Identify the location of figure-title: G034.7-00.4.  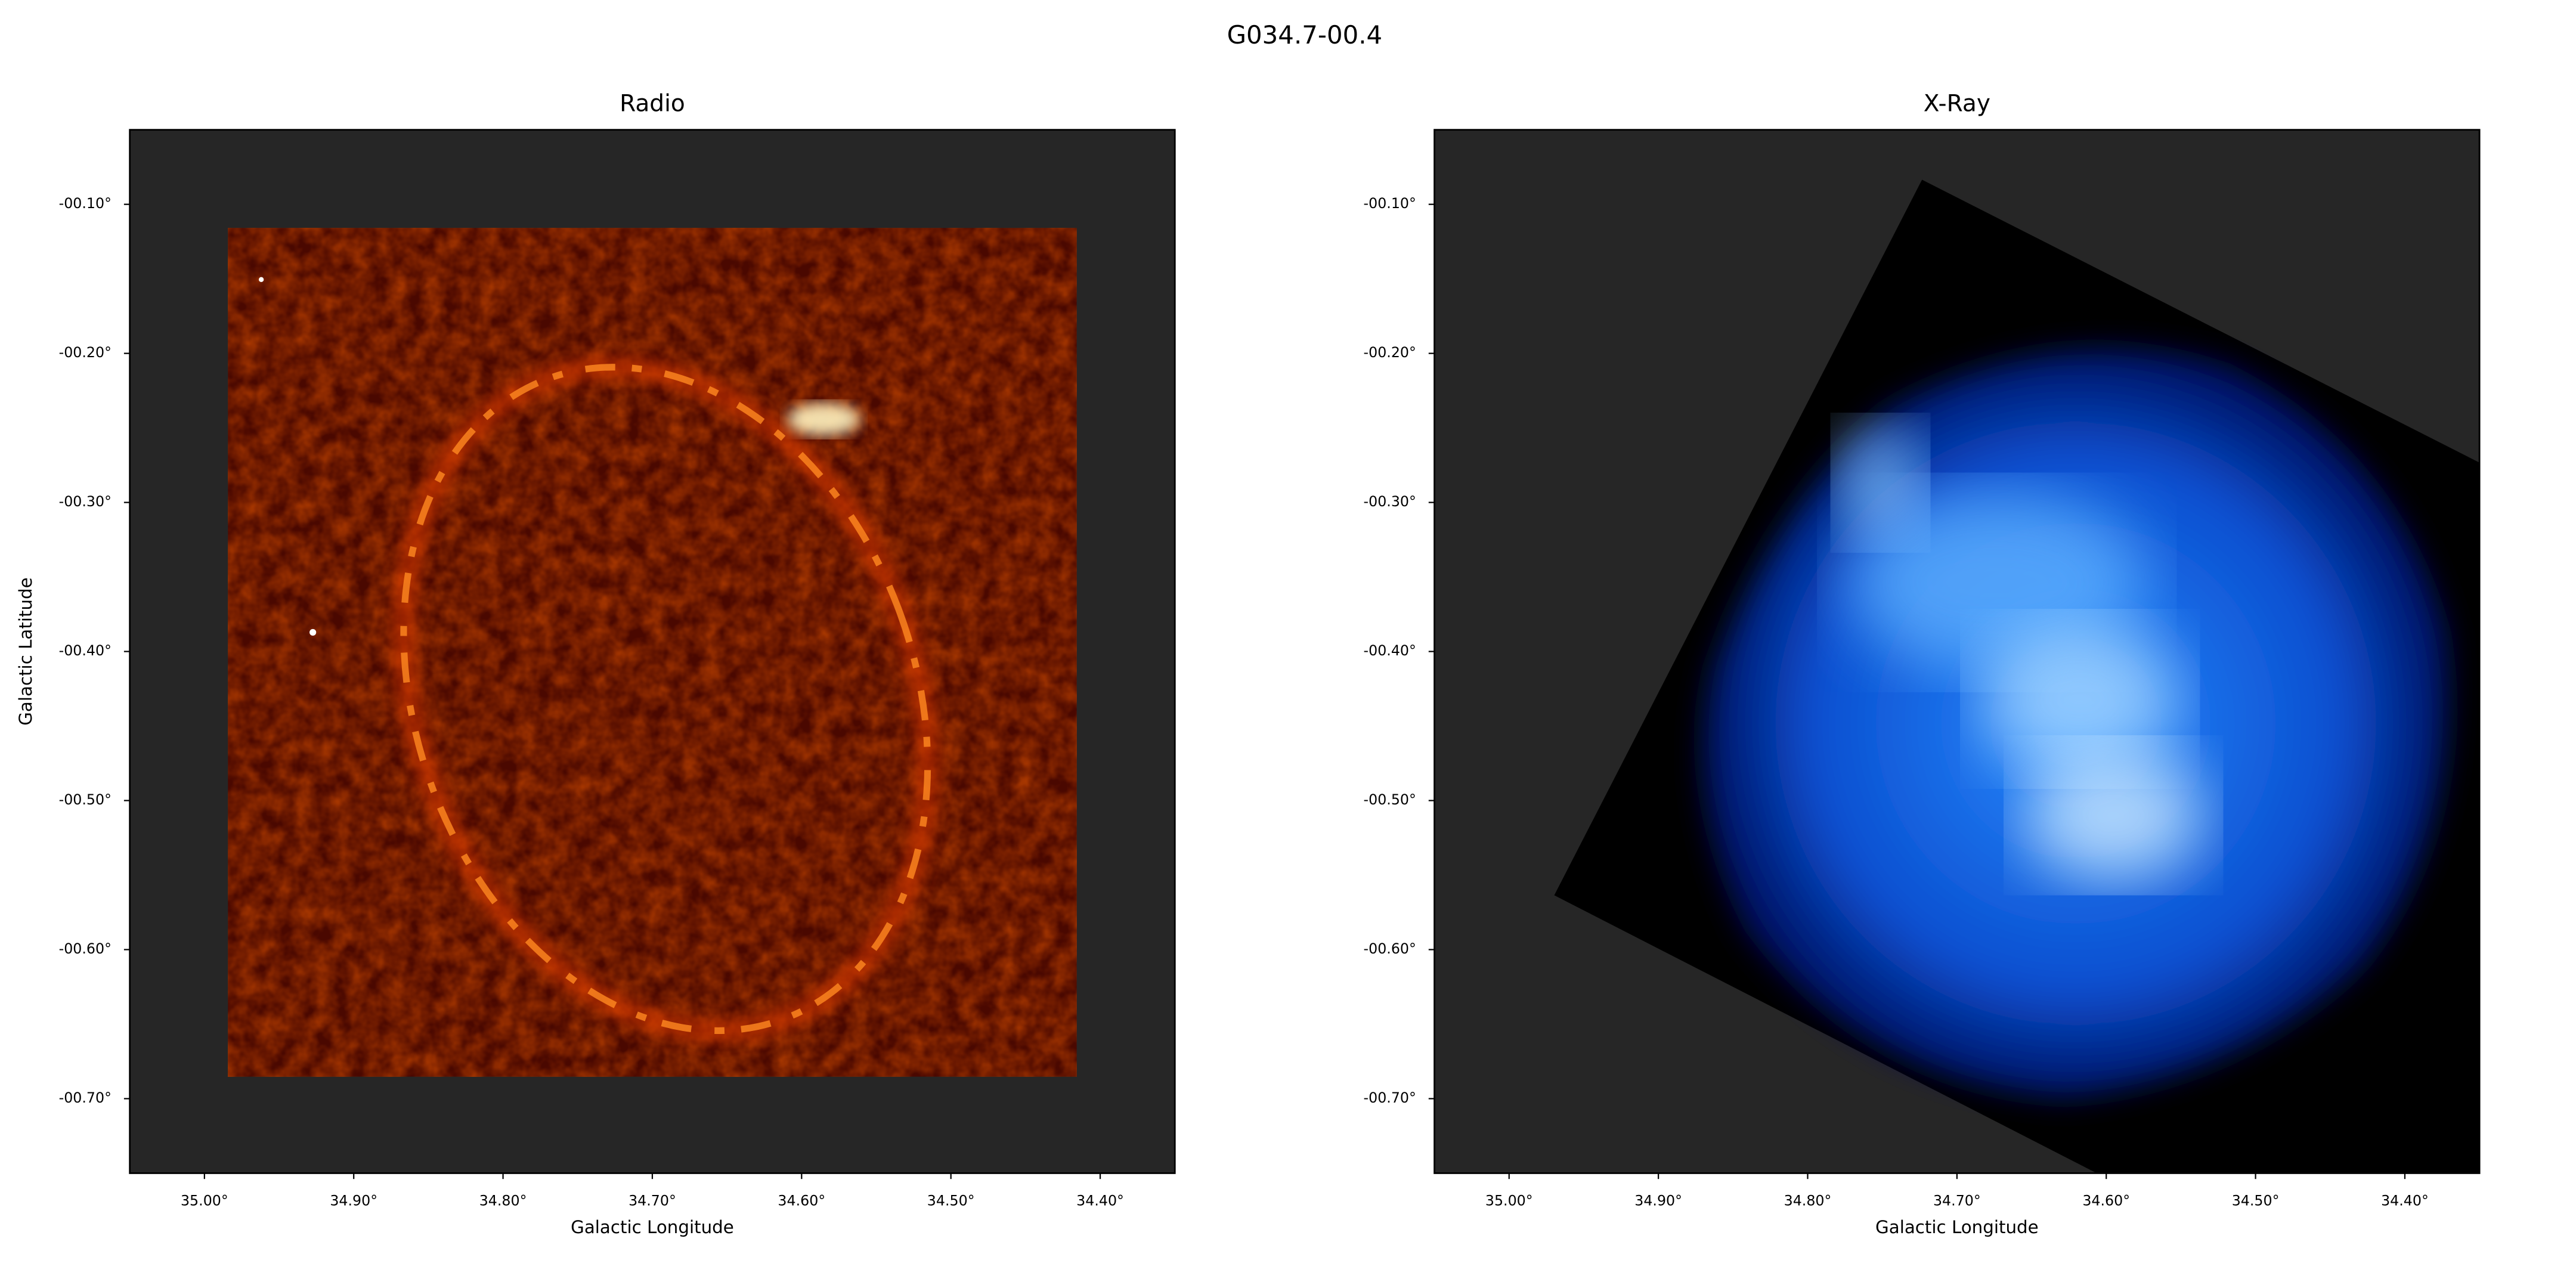
(1305, 35).